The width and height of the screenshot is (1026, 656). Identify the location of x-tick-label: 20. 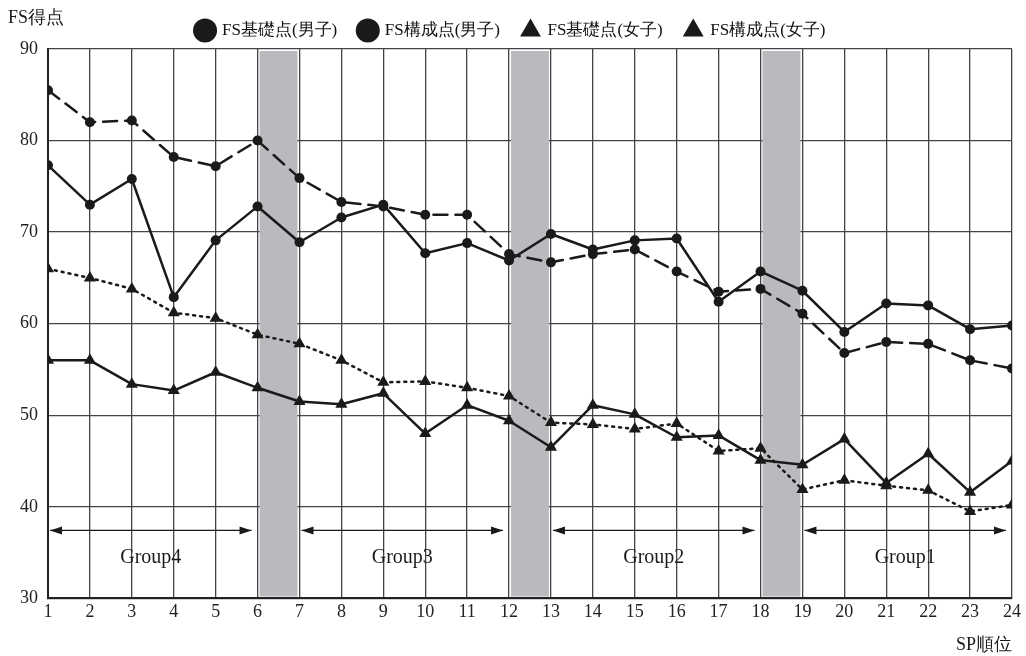
(844, 610).